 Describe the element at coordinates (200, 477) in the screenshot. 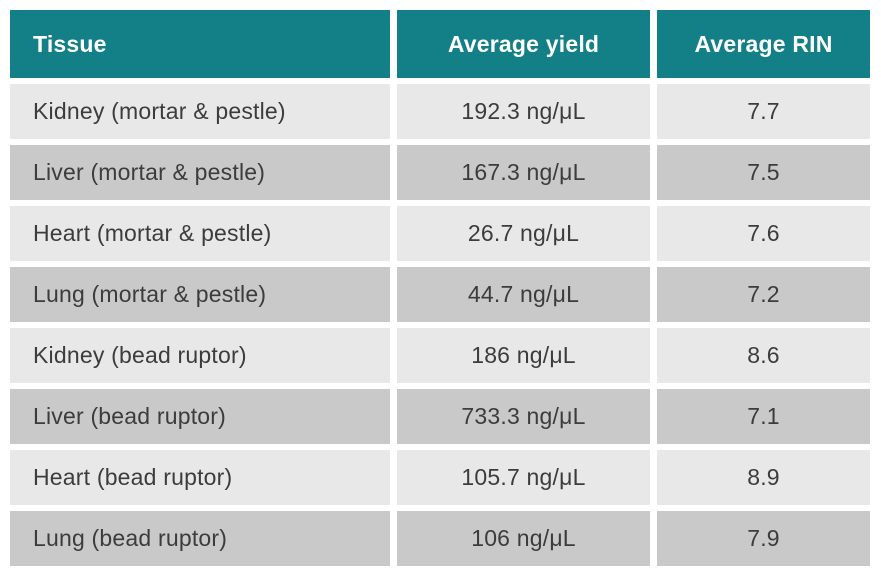

I see `cell-tissue: Heart (bead ruptor)` at that location.